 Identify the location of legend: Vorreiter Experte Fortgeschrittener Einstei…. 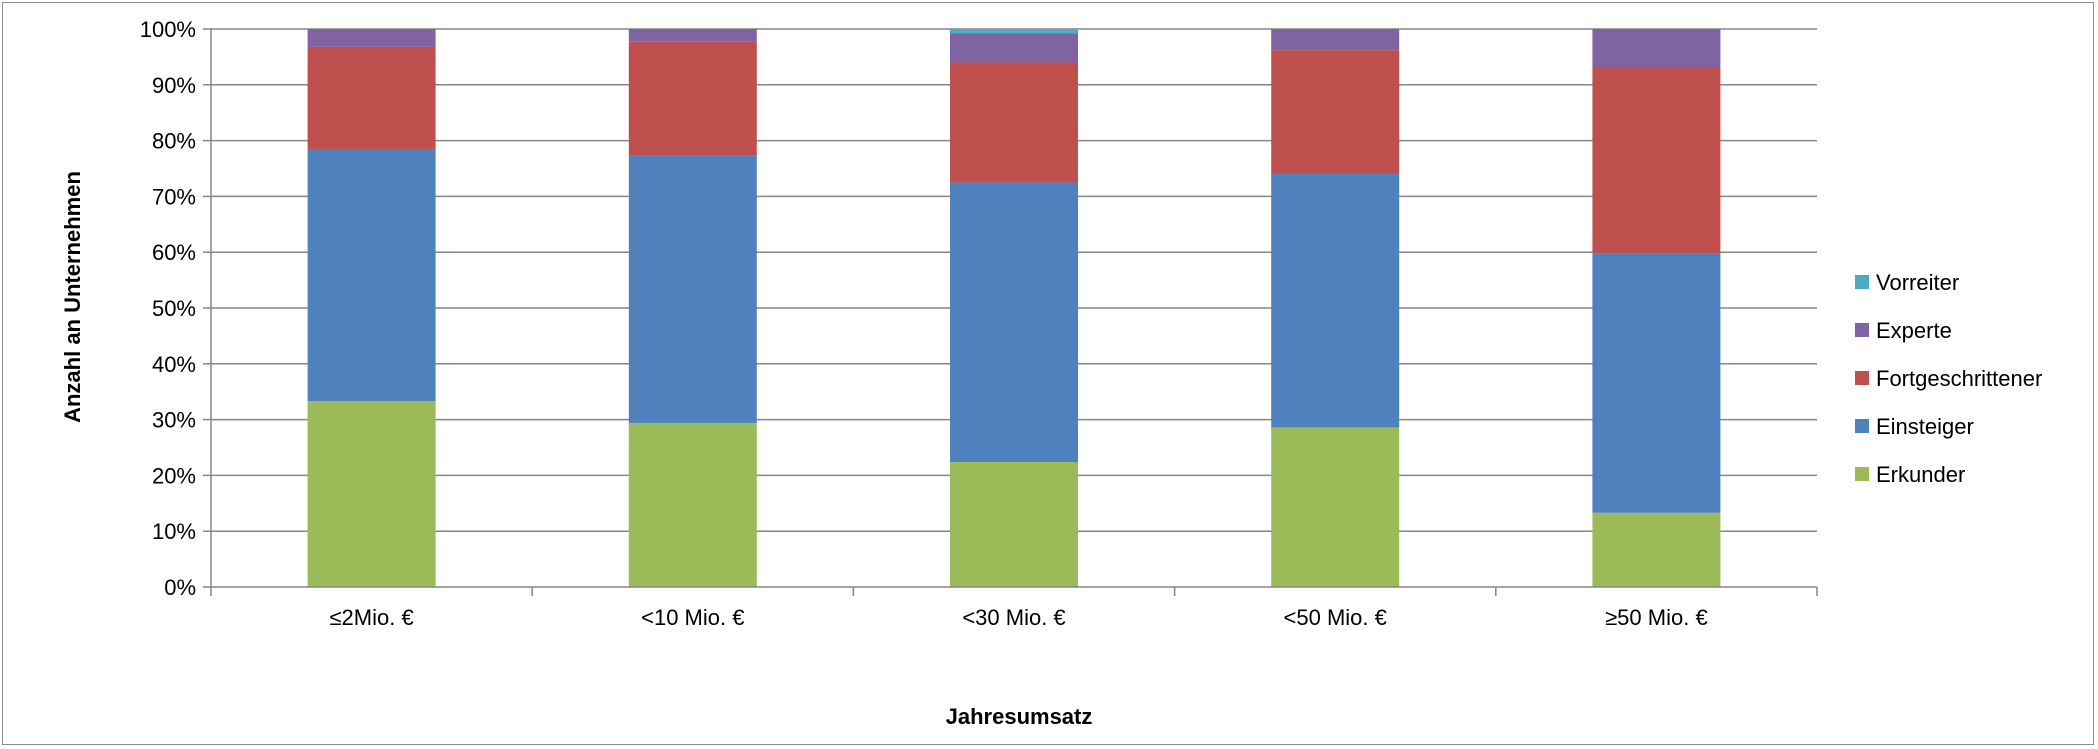
(1948, 378).